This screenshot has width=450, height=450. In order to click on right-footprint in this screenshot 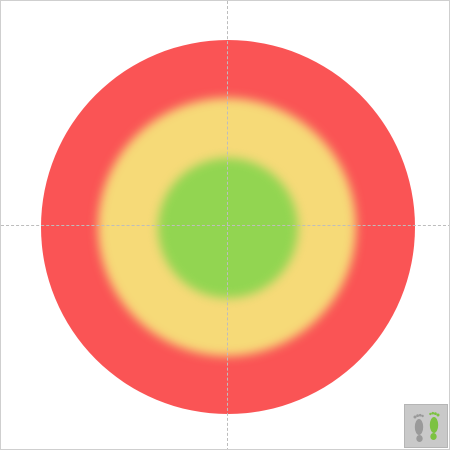, I will do `click(434, 425)`.